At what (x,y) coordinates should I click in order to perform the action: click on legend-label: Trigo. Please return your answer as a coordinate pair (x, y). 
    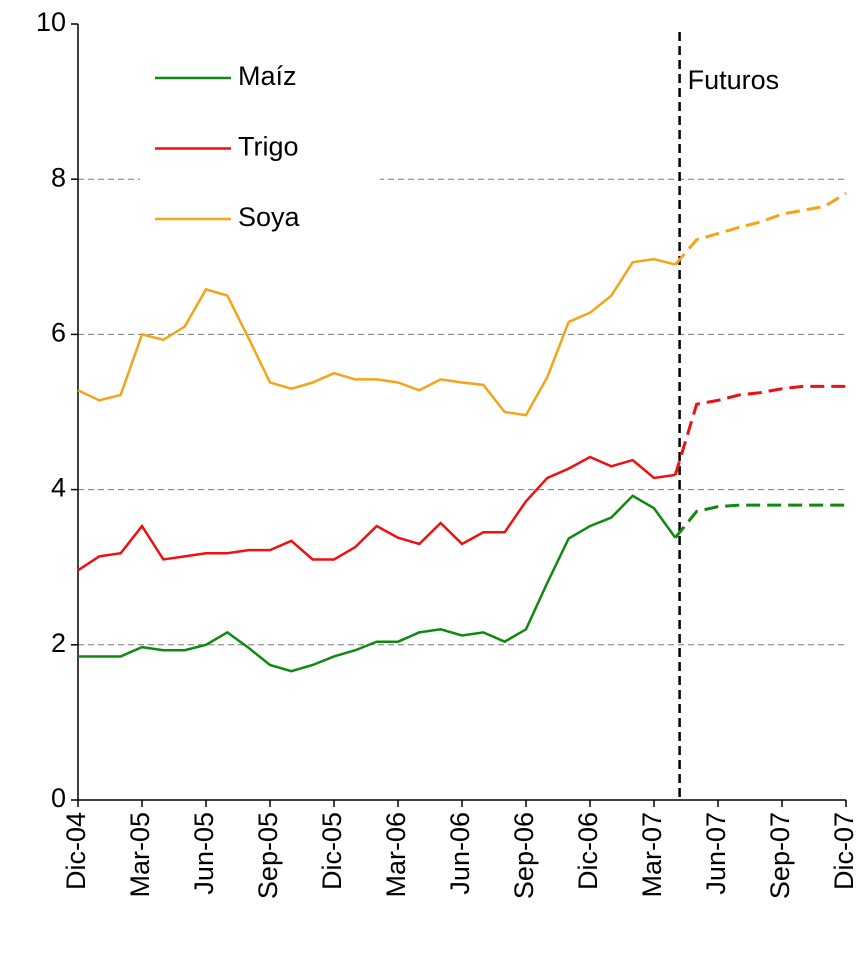
    Looking at the image, I should click on (268, 147).